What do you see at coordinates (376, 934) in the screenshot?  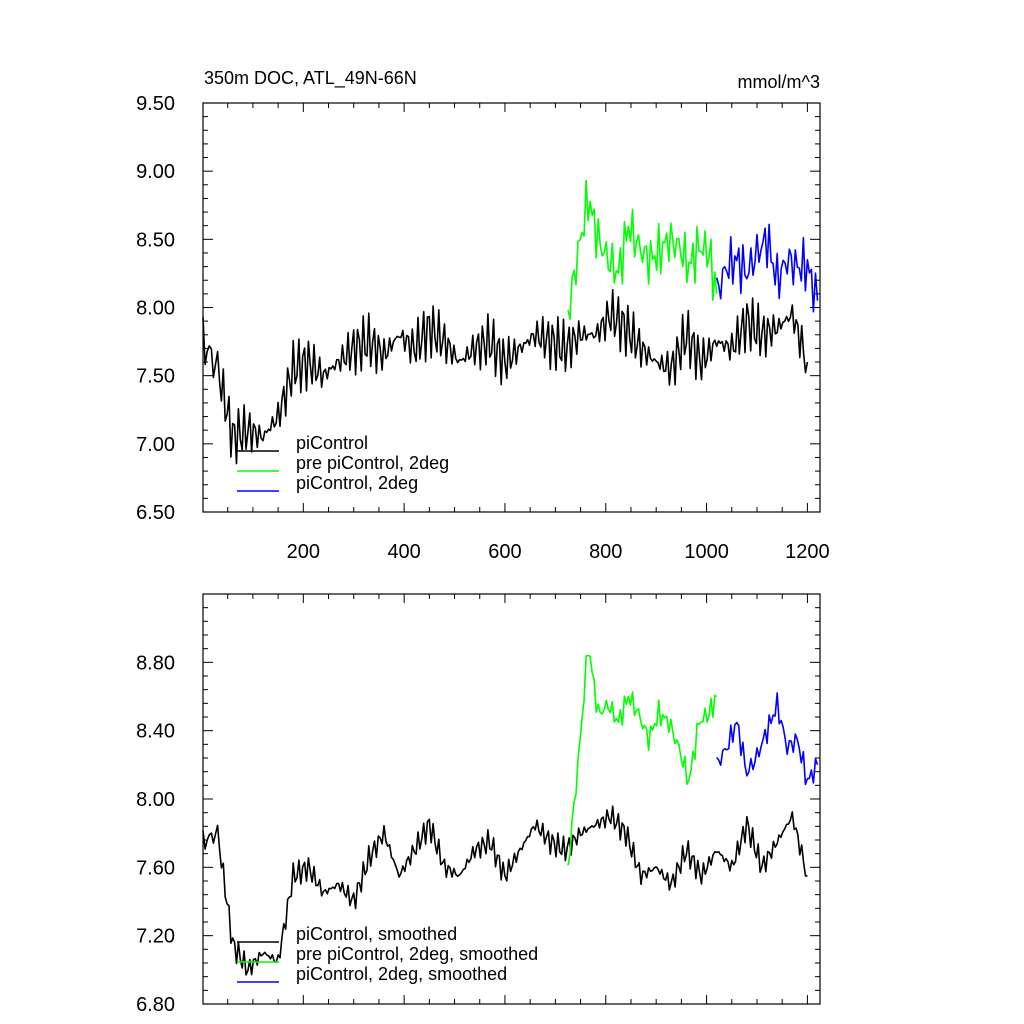 I see `legend-label: piControl, smoothed` at bounding box center [376, 934].